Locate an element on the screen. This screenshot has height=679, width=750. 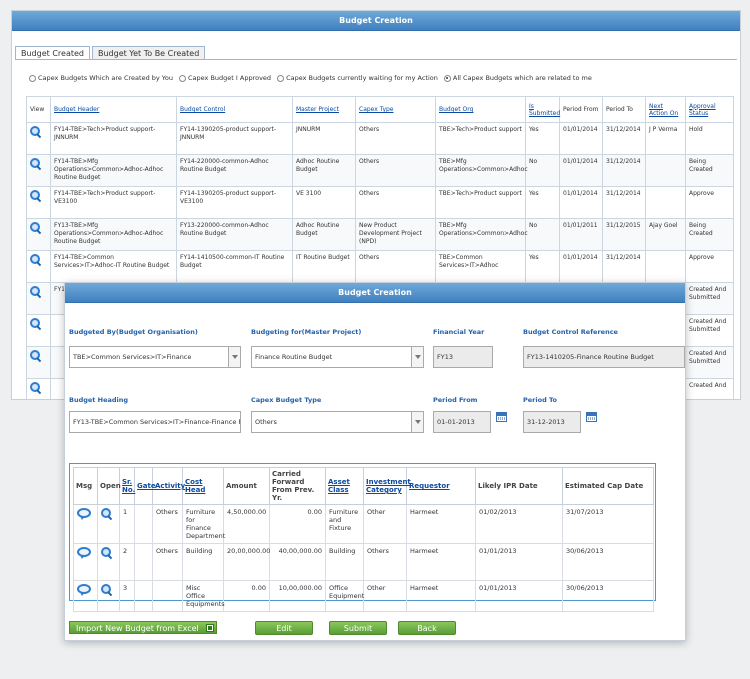
budgeting-for-select: Finance Routine Budget is located at coordinates (337, 357).